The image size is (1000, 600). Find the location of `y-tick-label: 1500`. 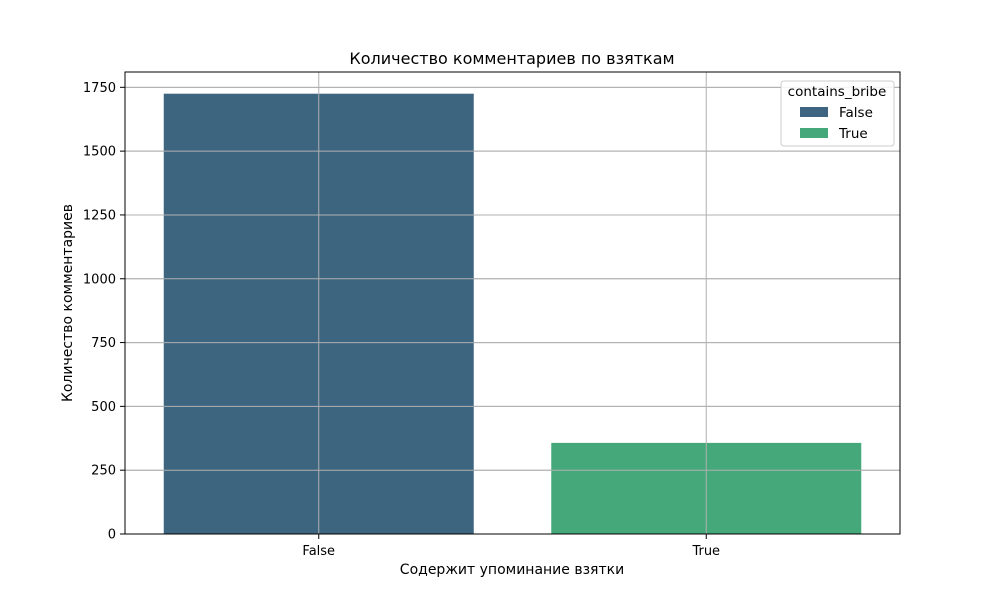

y-tick-label: 1500 is located at coordinates (99, 152).